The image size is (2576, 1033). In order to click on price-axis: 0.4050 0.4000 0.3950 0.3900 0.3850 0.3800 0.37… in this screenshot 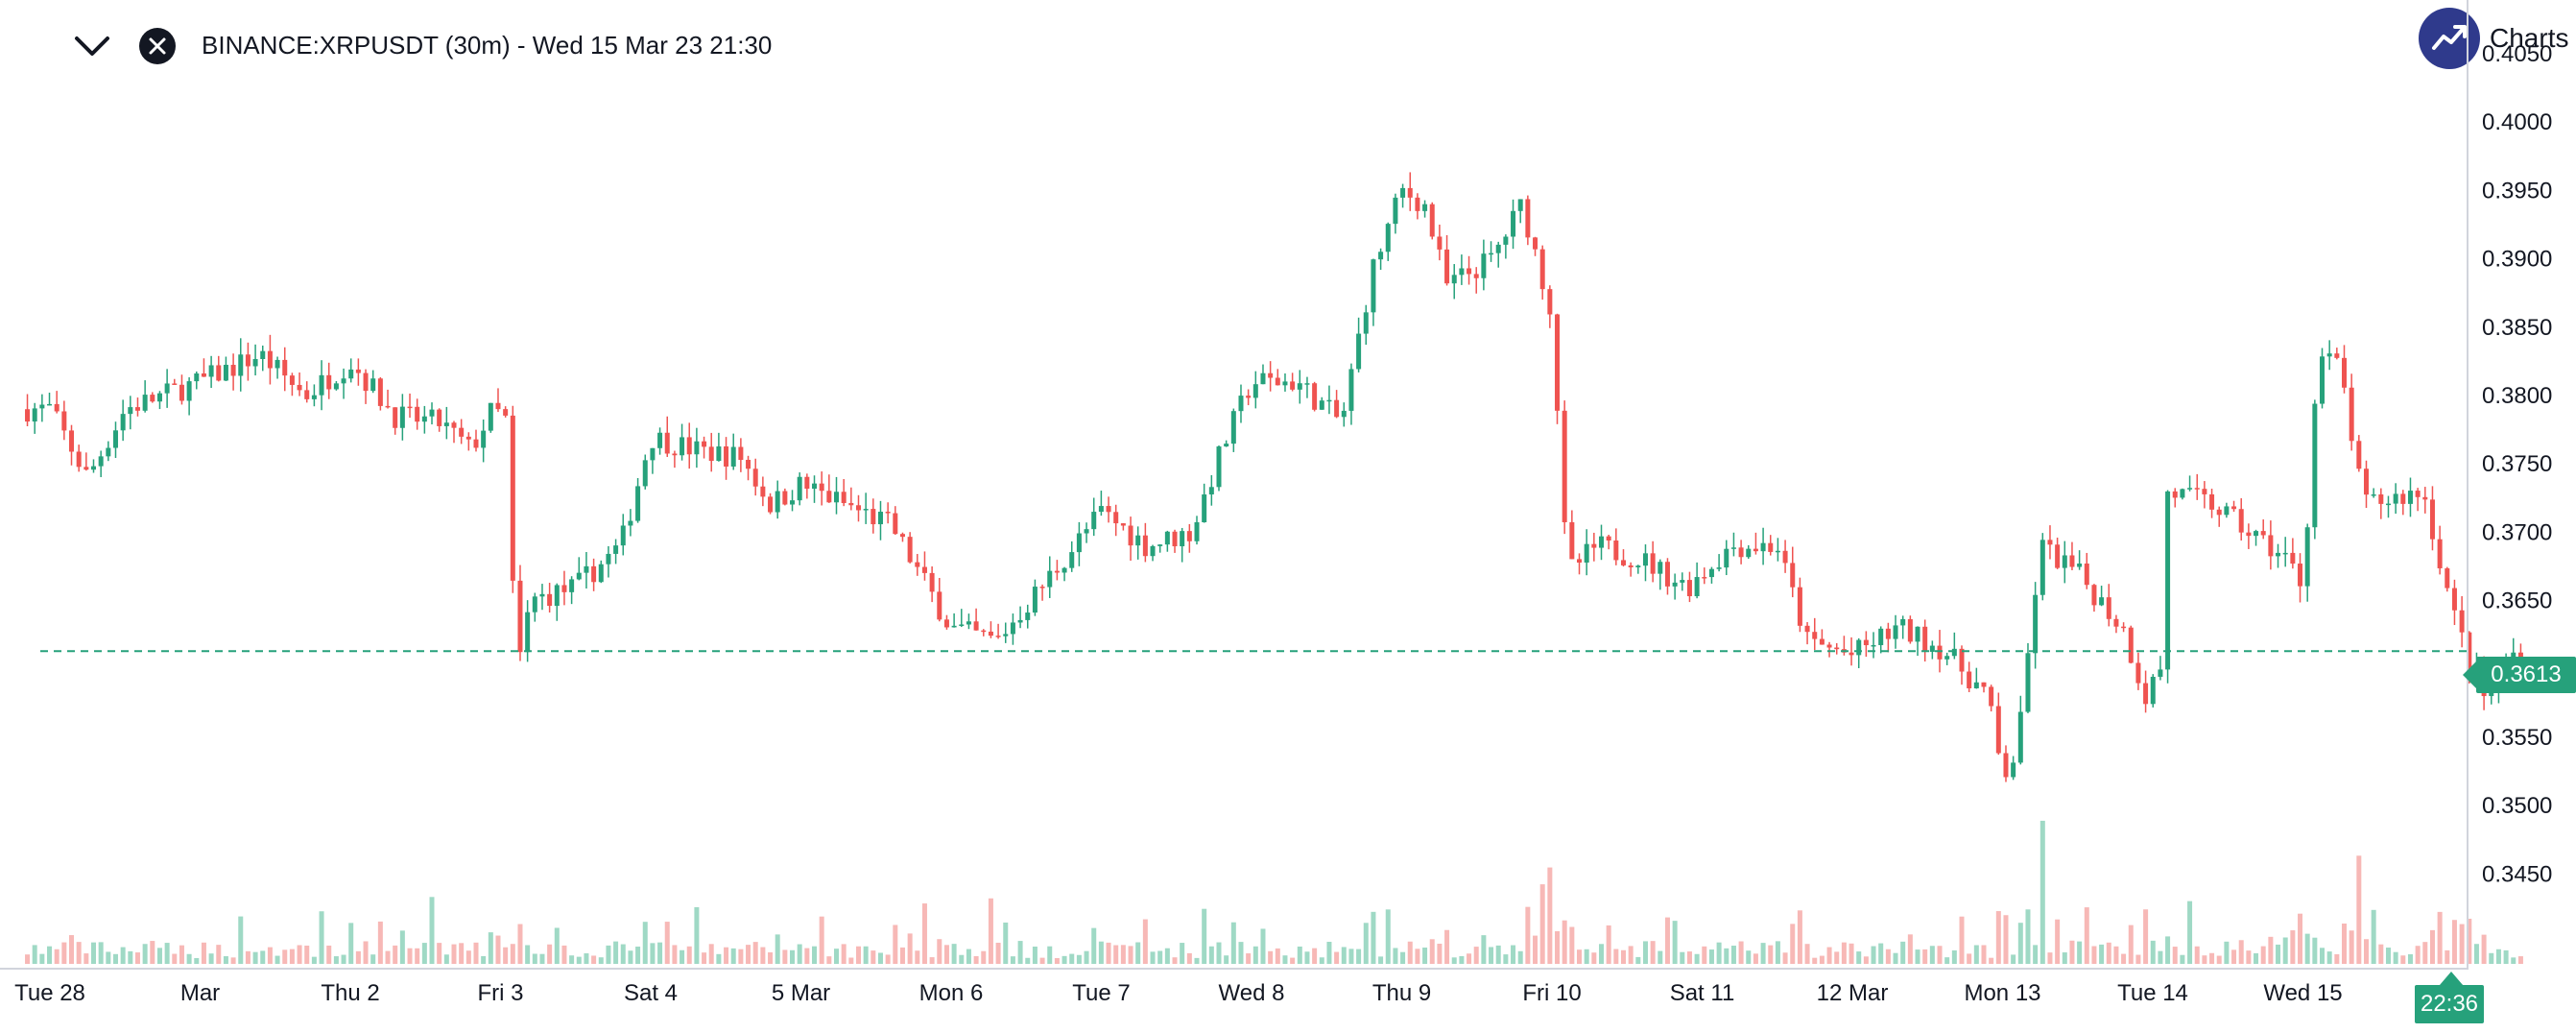, I will do `click(2517, 464)`.